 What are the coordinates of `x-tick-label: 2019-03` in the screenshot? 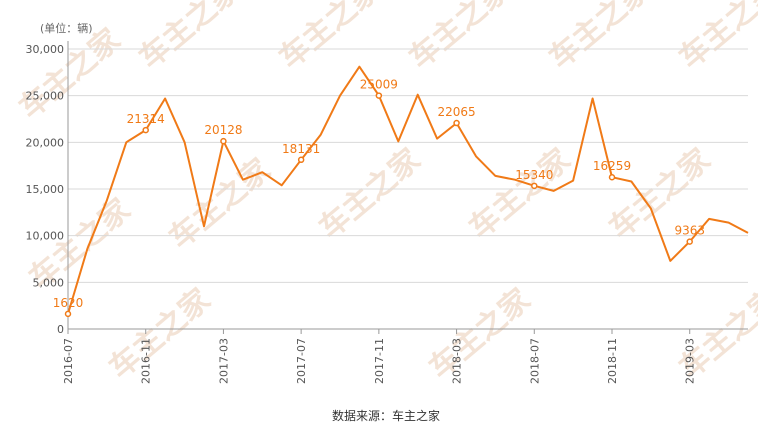 It's located at (690, 361).